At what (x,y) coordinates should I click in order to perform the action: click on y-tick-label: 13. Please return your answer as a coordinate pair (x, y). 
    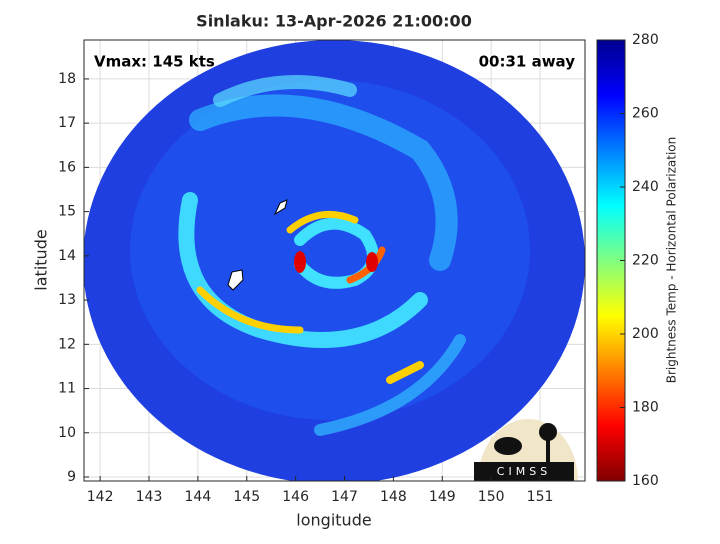
    Looking at the image, I should click on (67, 300).